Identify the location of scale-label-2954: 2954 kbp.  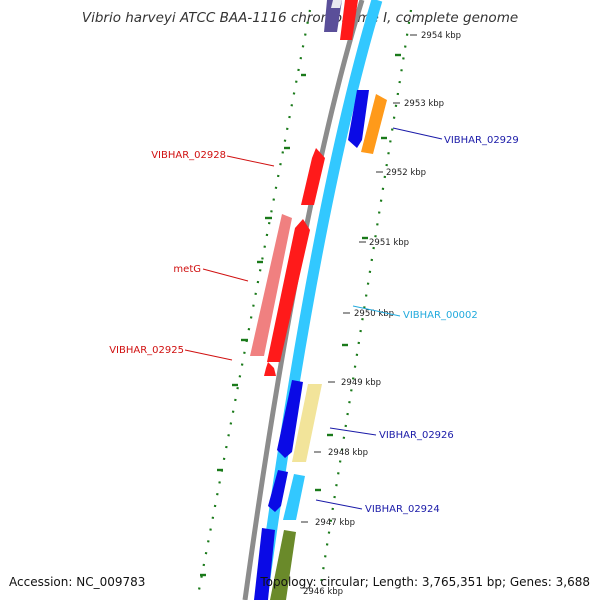
(441, 36).